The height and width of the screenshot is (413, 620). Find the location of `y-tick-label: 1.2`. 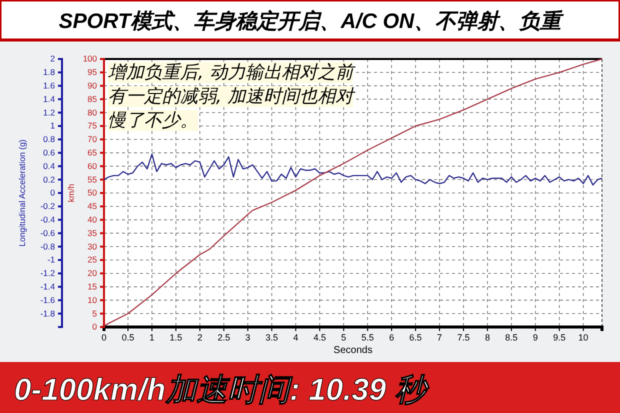

y-tick-label: 1.2 is located at coordinates (49, 112).